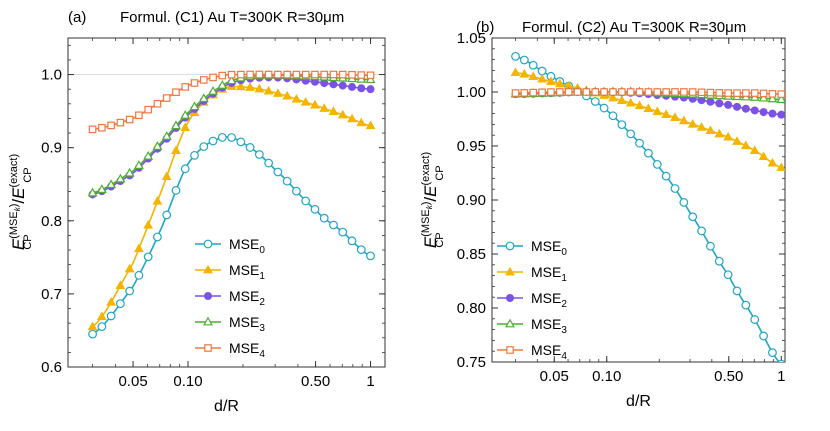  I want to click on y-tick-label: 1.05, so click(471, 38).